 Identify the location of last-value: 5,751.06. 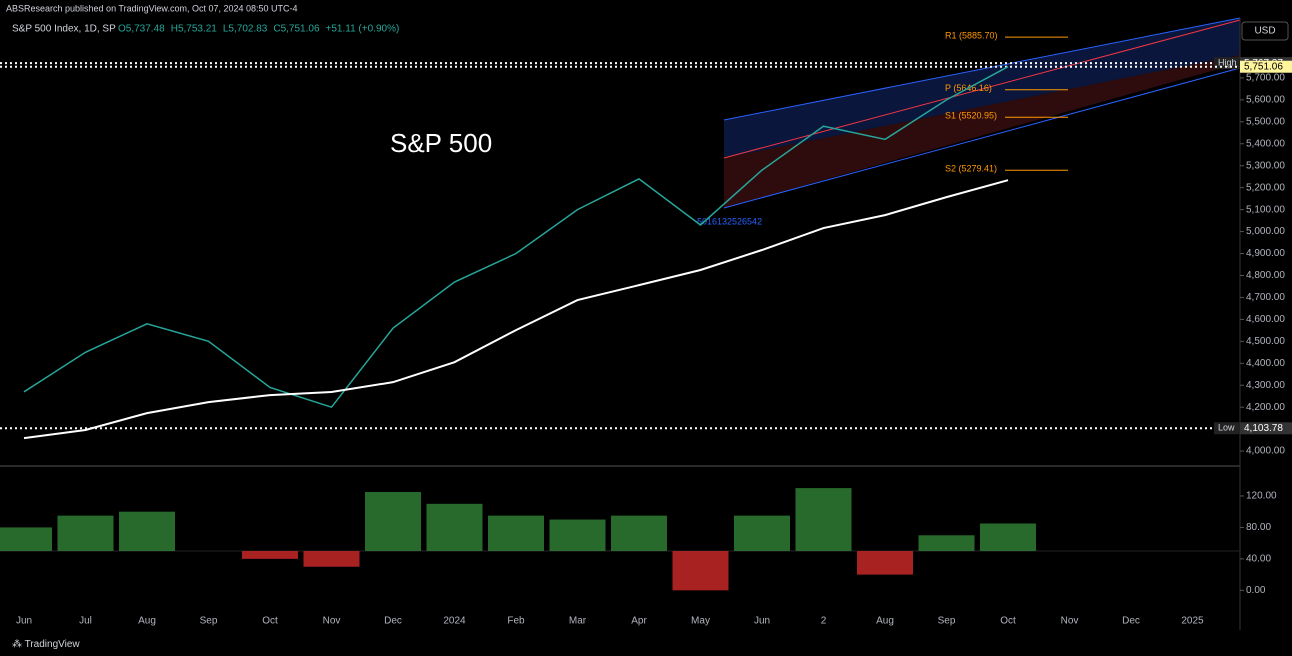
(1263, 66).